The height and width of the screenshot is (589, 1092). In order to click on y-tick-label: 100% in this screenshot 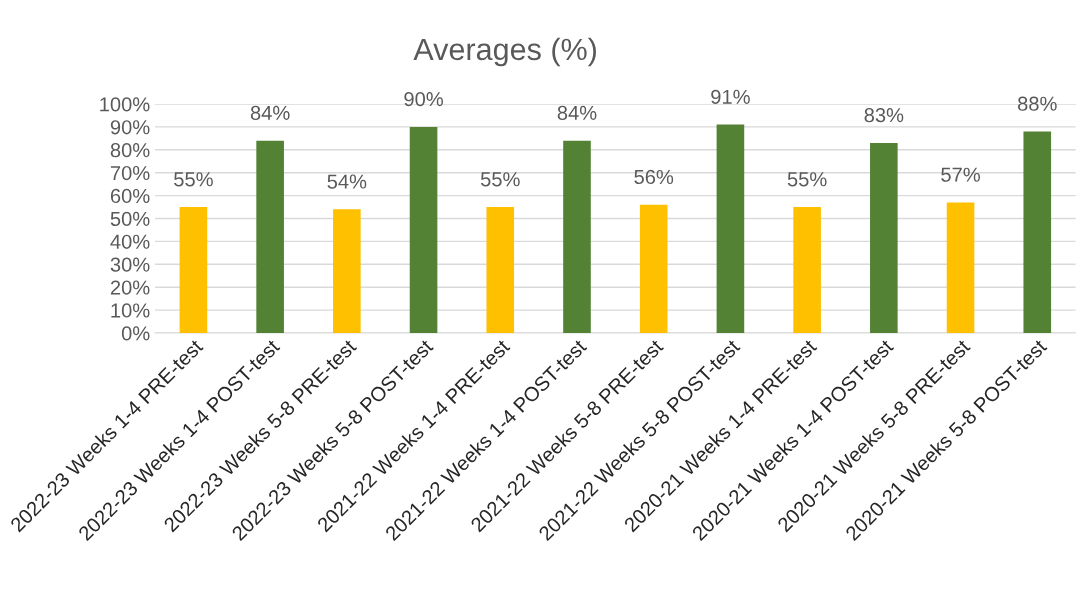, I will do `click(125, 104)`.